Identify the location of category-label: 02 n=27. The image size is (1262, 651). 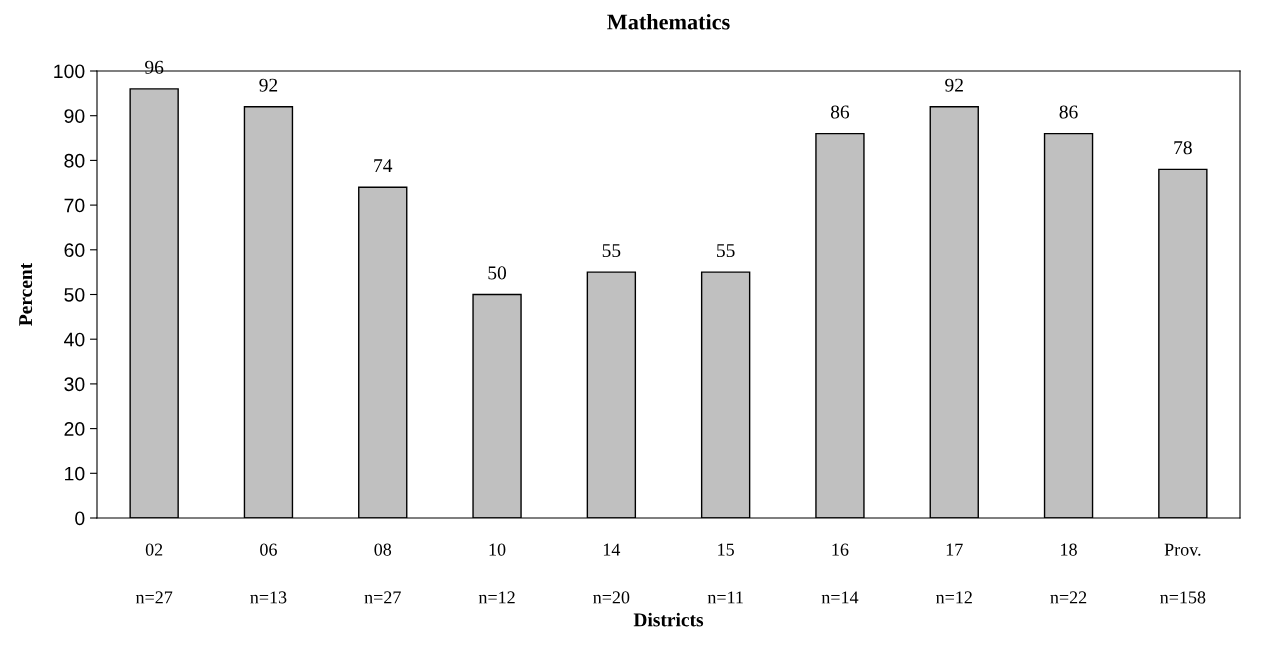
(154, 573).